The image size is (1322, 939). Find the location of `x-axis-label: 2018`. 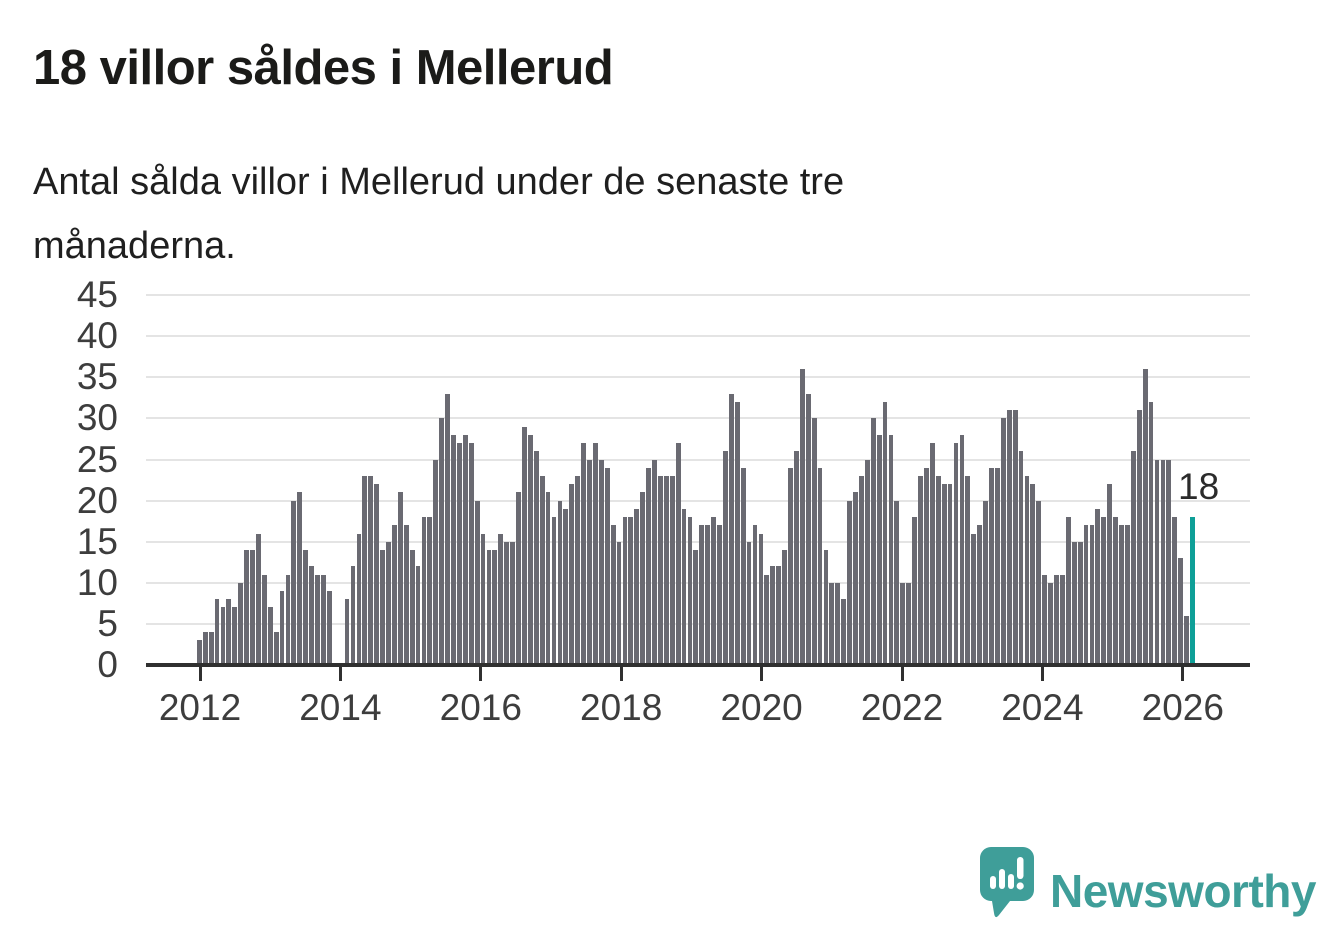

x-axis-label: 2018 is located at coordinates (621, 707).